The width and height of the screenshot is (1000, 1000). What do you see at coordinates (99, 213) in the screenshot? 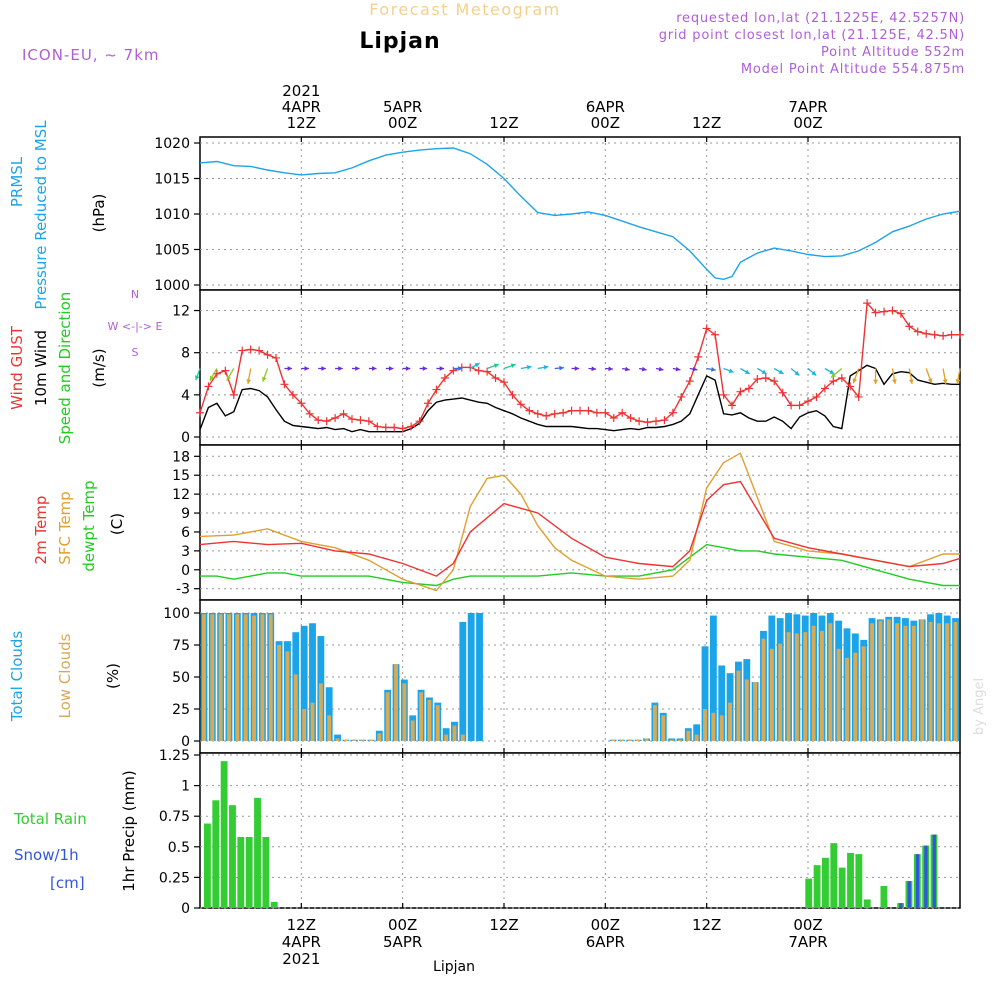
I see `label-hpa: (hPa)` at bounding box center [99, 213].